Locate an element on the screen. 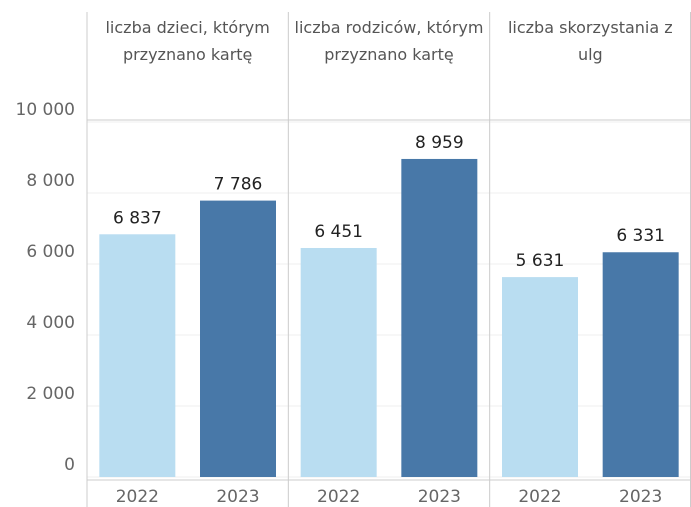 The height and width of the screenshot is (507, 691). value-label: 8 959 is located at coordinates (439, 143).